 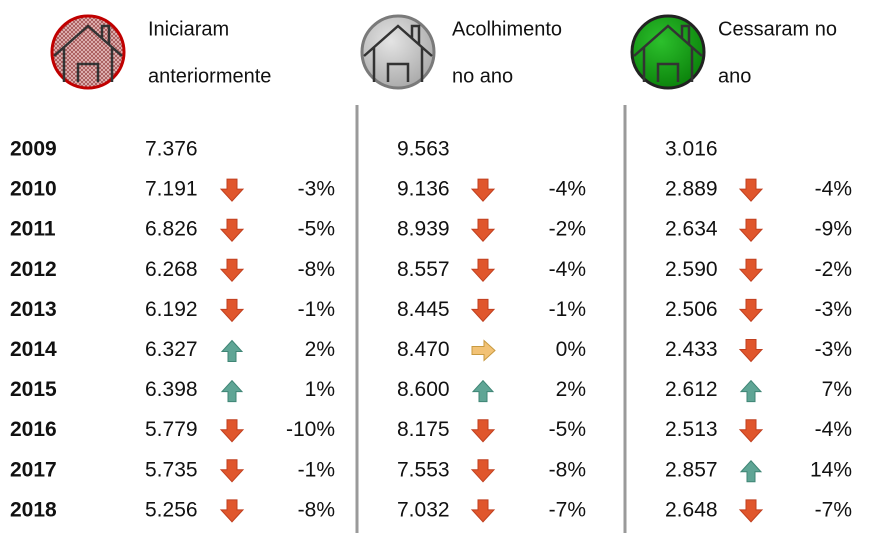 I want to click on cell-change: -10%, so click(x=310, y=429).